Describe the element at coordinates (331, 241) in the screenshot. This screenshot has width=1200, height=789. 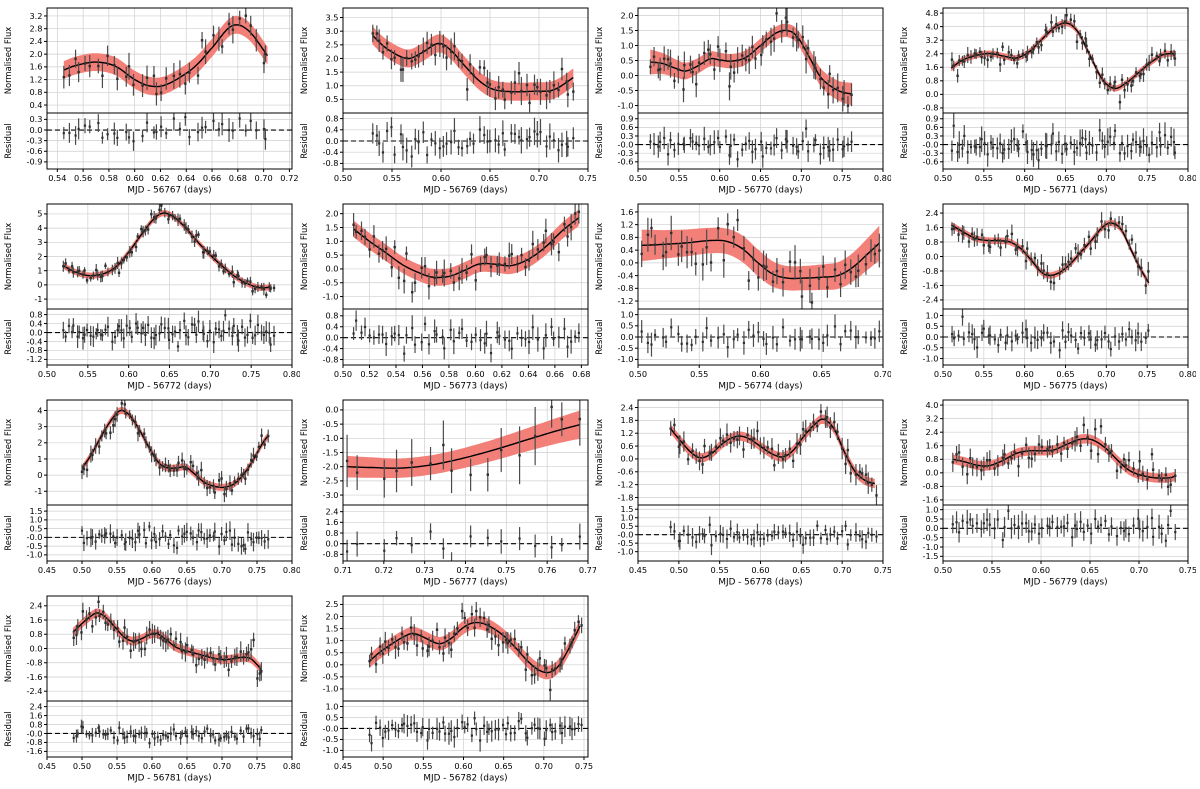
I see `y-tick-label: 1.0` at that location.